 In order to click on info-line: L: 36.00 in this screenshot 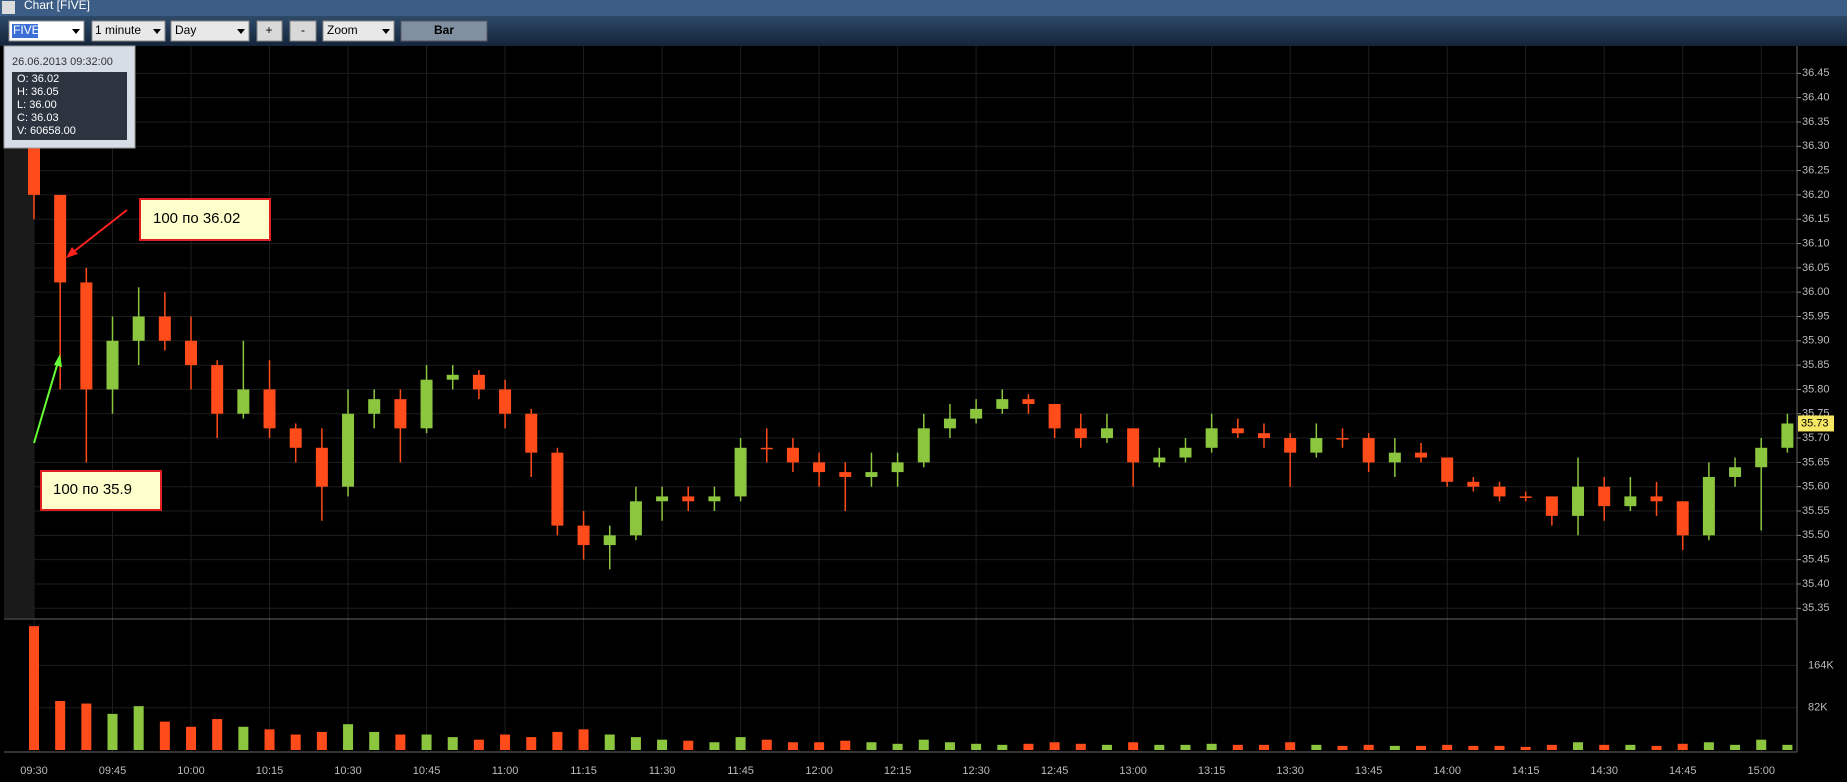, I will do `click(37, 105)`.